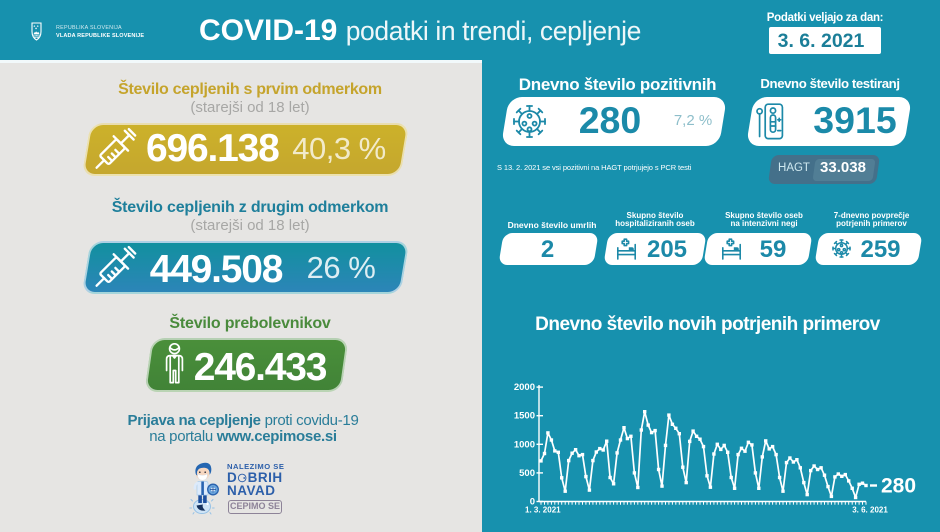  I want to click on svg-text: 2000, so click(524, 387).